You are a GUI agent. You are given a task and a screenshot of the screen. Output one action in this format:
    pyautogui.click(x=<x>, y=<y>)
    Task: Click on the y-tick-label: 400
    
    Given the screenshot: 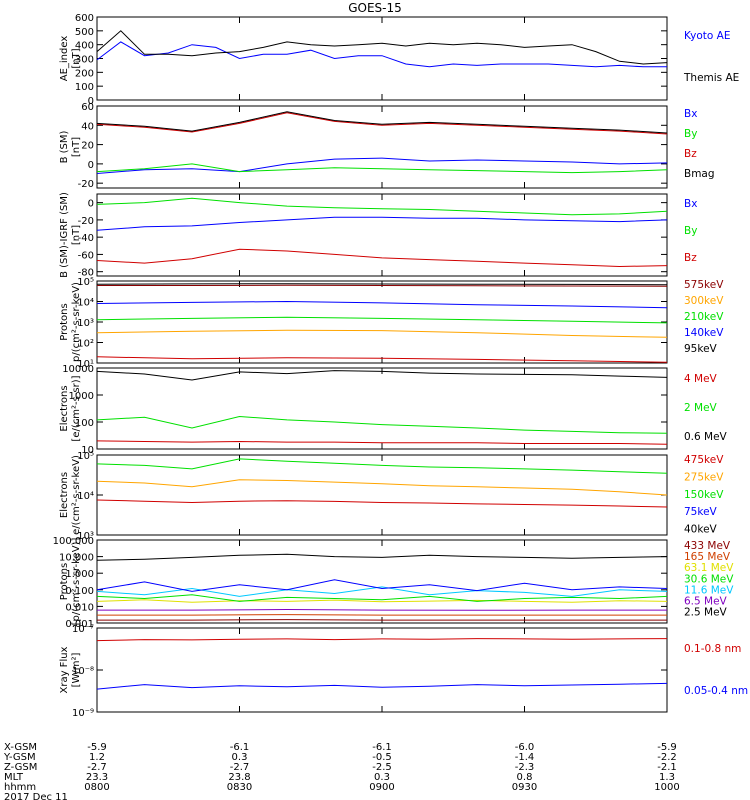 What is the action you would take?
    pyautogui.click(x=84, y=46)
    